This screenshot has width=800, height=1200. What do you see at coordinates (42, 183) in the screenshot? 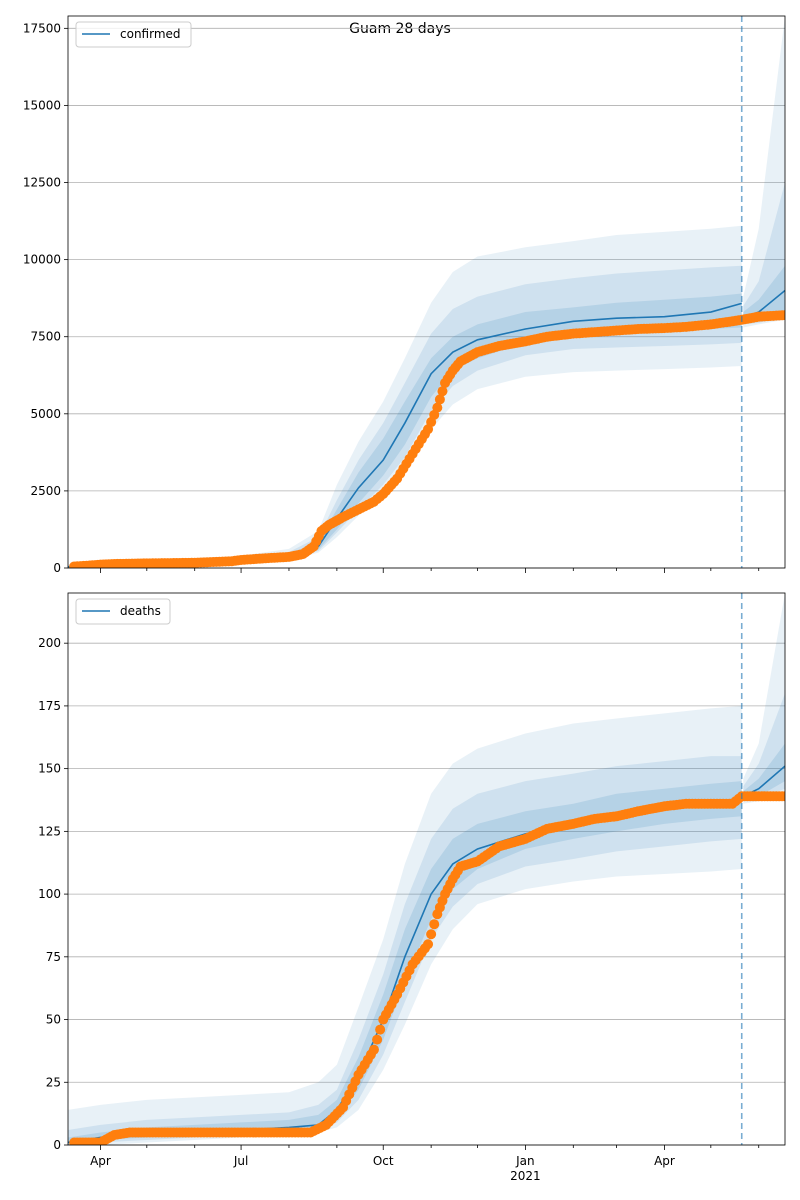
I see `y-tick-label: 12500` at bounding box center [42, 183].